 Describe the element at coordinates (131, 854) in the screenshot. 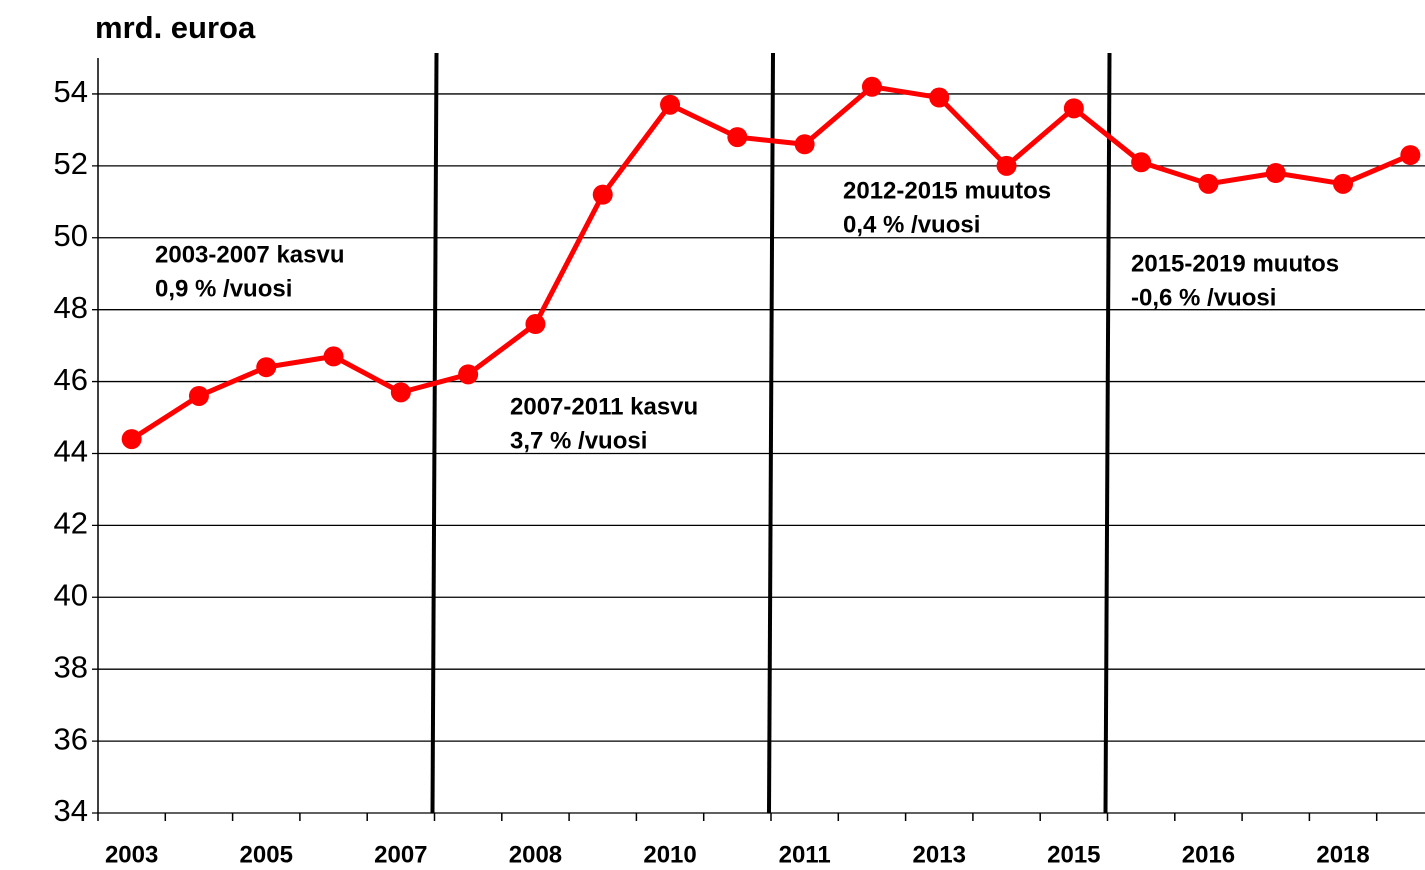

I see `x-tick-label: 2003` at that location.